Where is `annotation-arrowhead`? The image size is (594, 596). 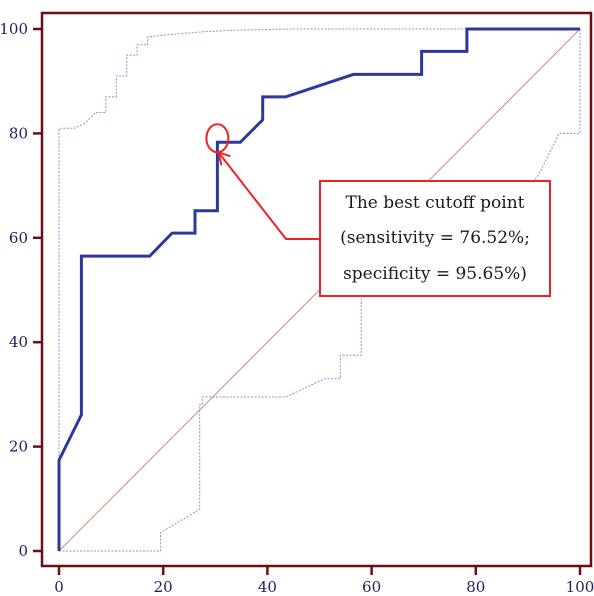
annotation-arrowhead is located at coordinates (224, 158).